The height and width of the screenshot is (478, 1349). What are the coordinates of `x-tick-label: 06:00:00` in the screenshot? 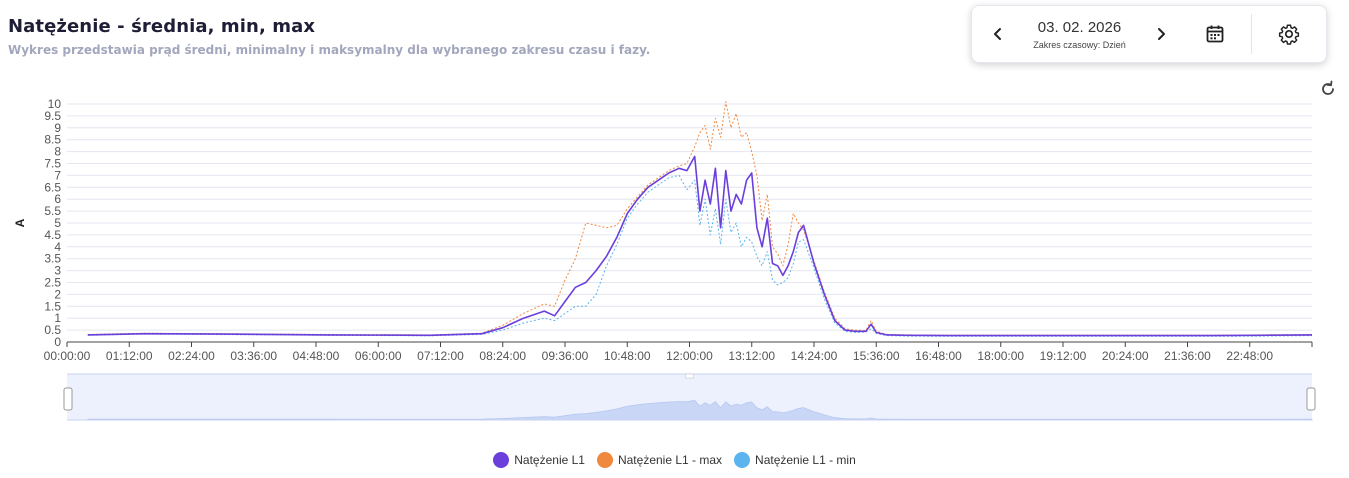 It's located at (378, 356).